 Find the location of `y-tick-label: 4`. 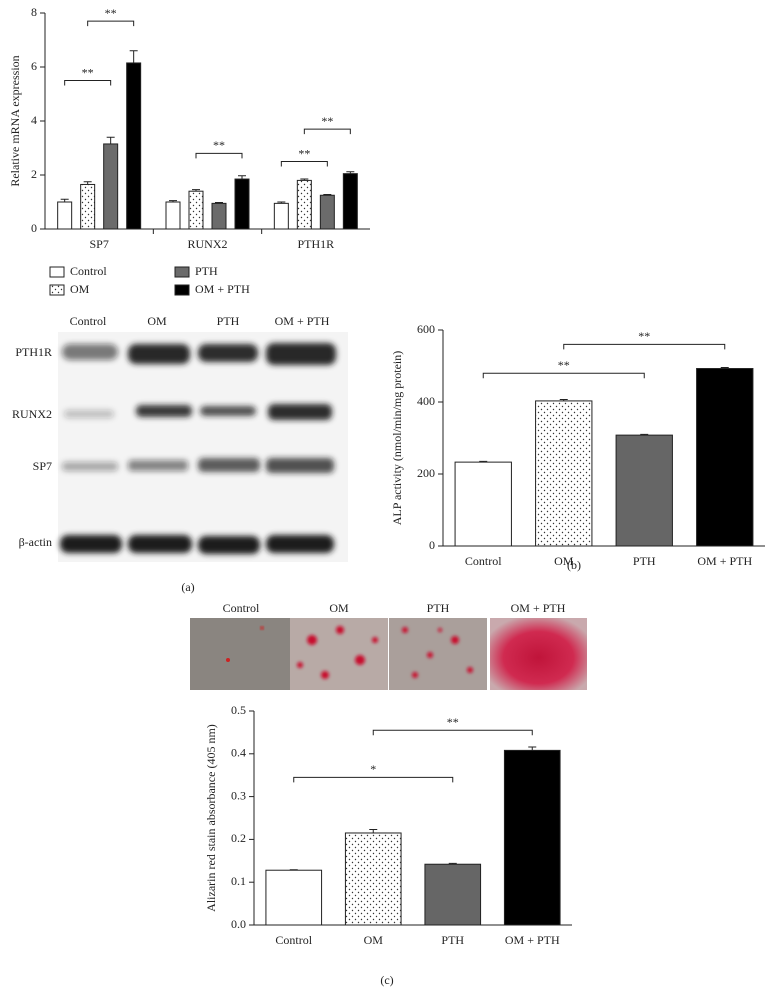

y-tick-label: 4 is located at coordinates (34, 120).